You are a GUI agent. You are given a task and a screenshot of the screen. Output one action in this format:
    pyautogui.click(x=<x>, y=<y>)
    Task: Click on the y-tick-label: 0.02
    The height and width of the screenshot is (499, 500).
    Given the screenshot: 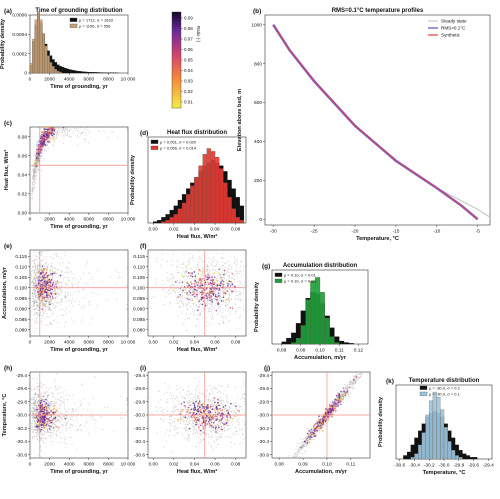 What is the action you would take?
    pyautogui.click(x=23, y=195)
    